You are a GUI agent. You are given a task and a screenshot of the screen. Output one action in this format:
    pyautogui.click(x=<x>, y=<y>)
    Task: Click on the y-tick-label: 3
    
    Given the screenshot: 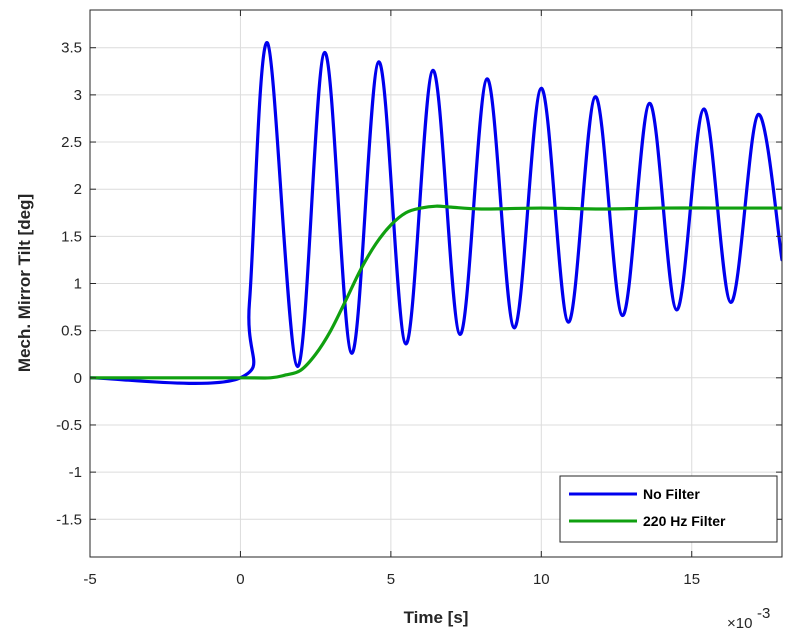 What is the action you would take?
    pyautogui.click(x=78, y=95)
    